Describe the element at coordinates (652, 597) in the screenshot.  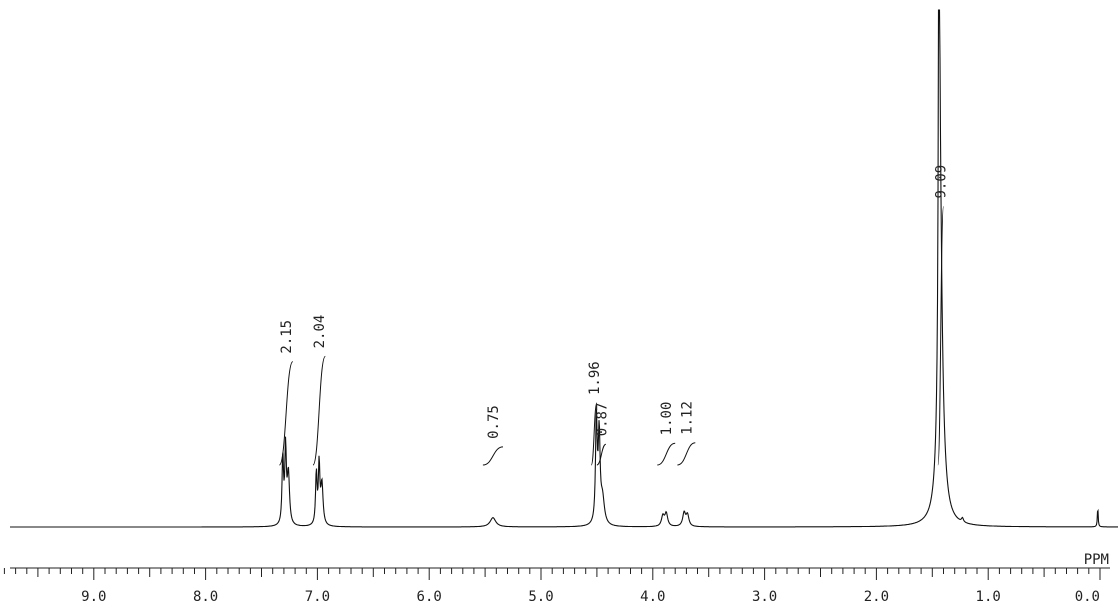
I see `x-tick-label-5: 4.0` at that location.